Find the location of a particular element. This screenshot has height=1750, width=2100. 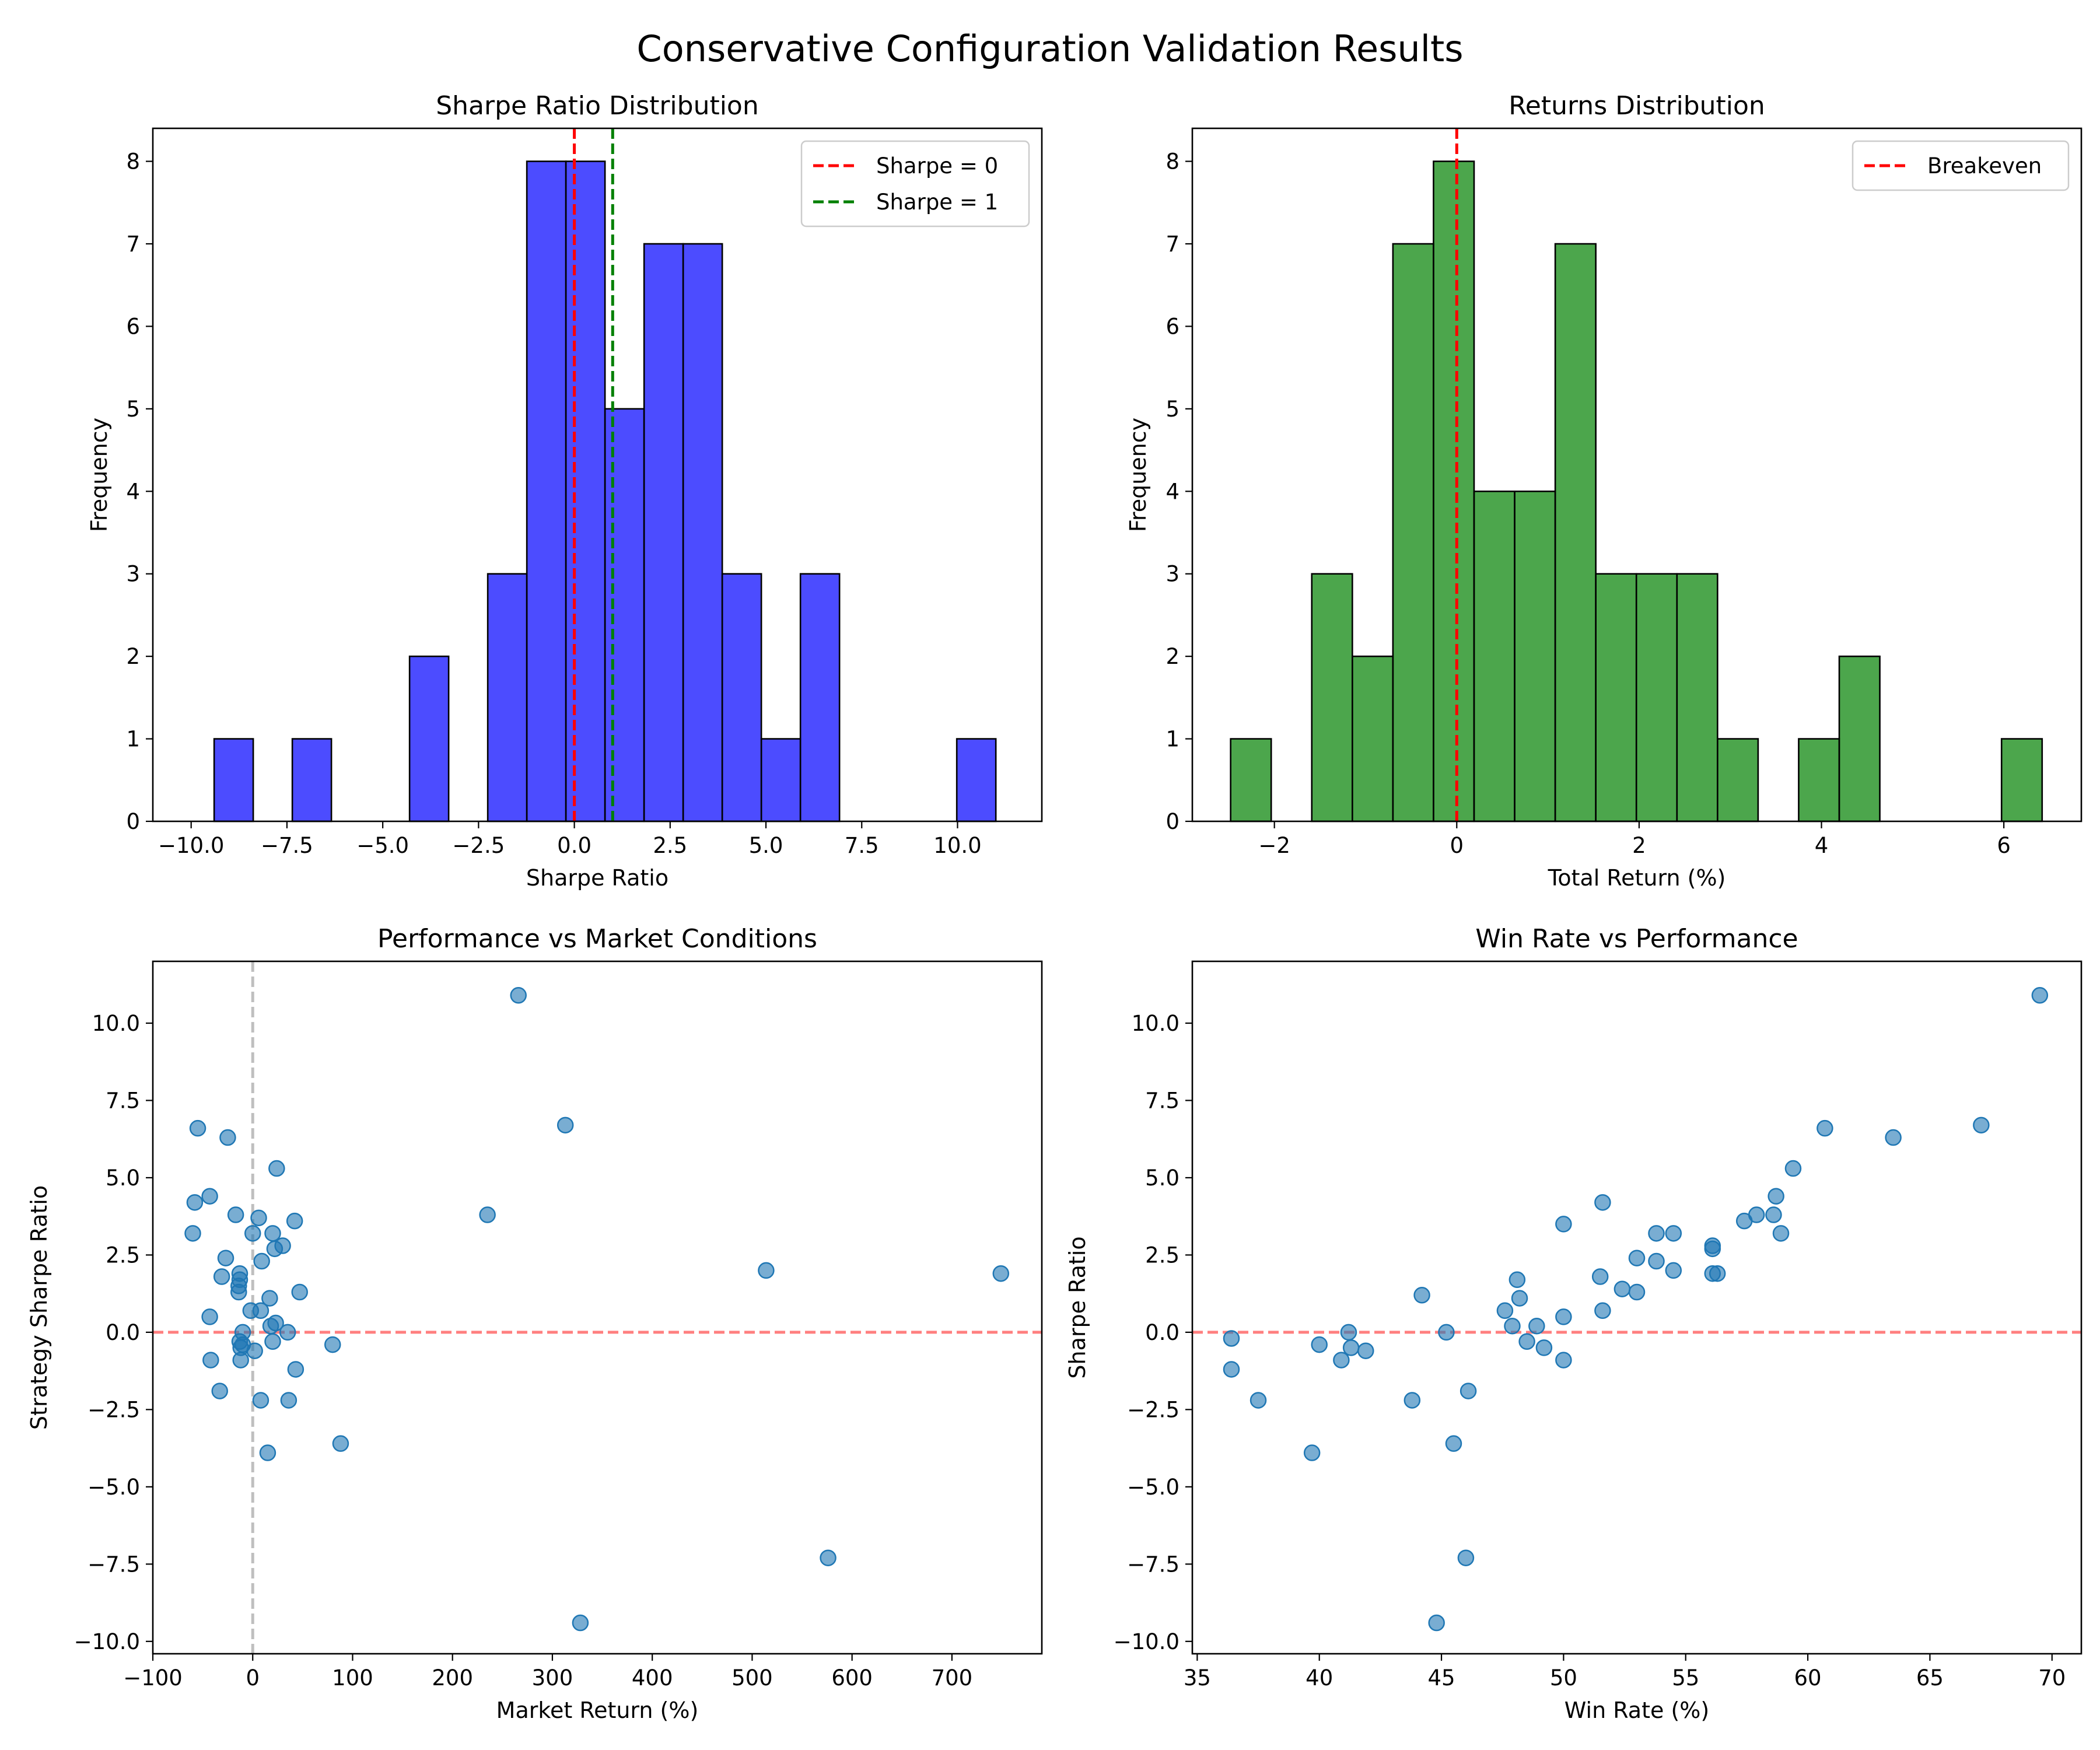

x-tick-label: 500 is located at coordinates (752, 1678).